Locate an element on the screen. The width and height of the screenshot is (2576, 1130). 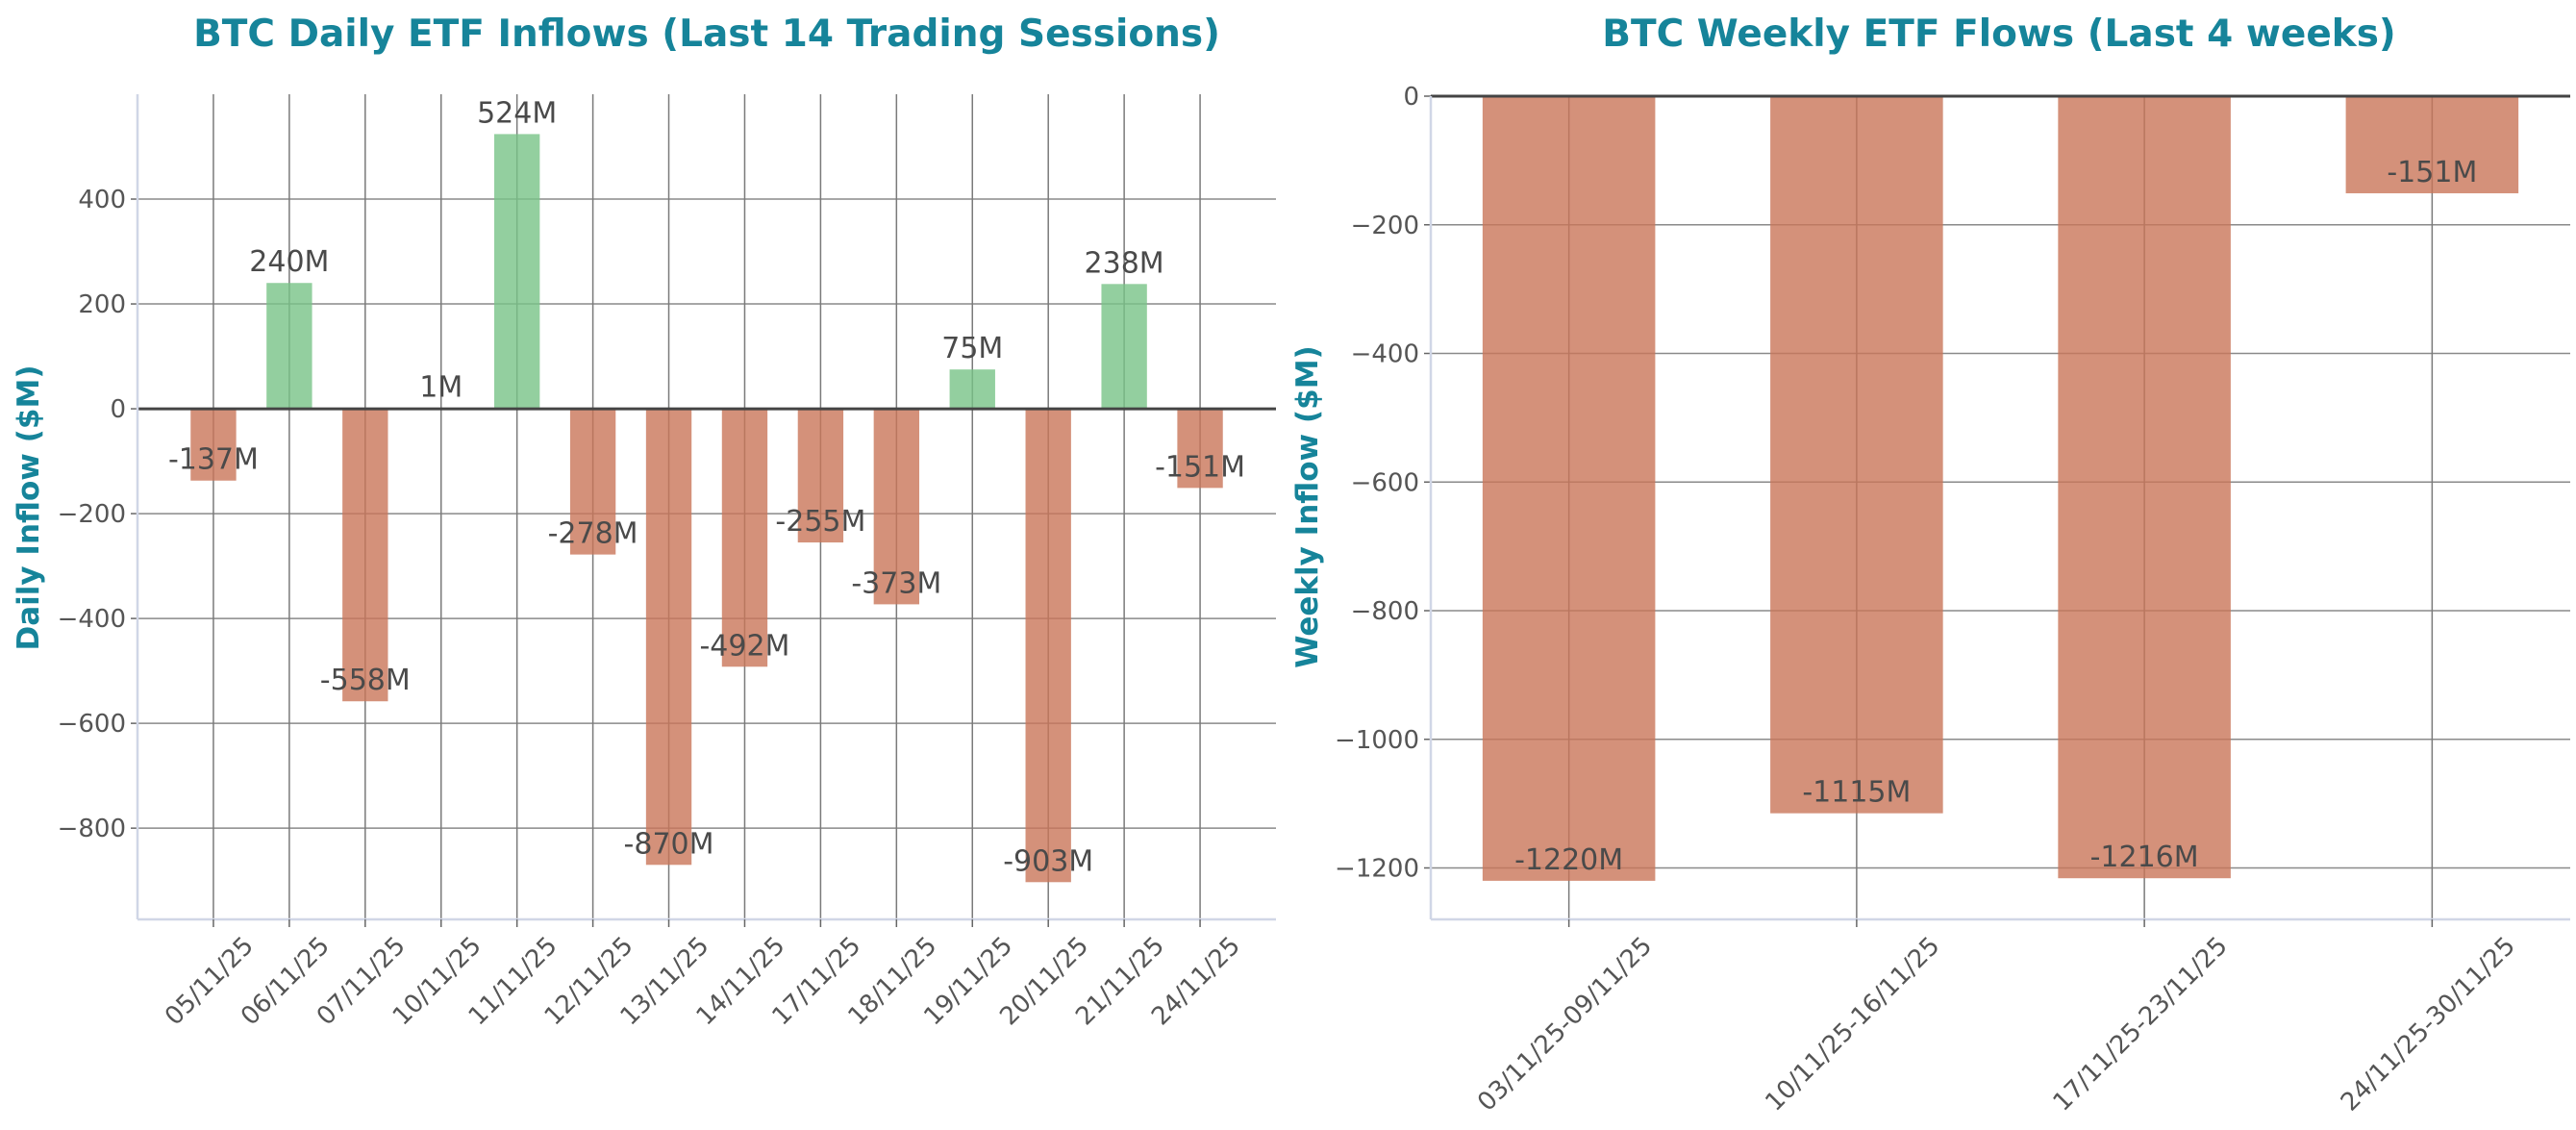
x-tick-label: 17/11/25-23/11/25 is located at coordinates (2141, 1024).